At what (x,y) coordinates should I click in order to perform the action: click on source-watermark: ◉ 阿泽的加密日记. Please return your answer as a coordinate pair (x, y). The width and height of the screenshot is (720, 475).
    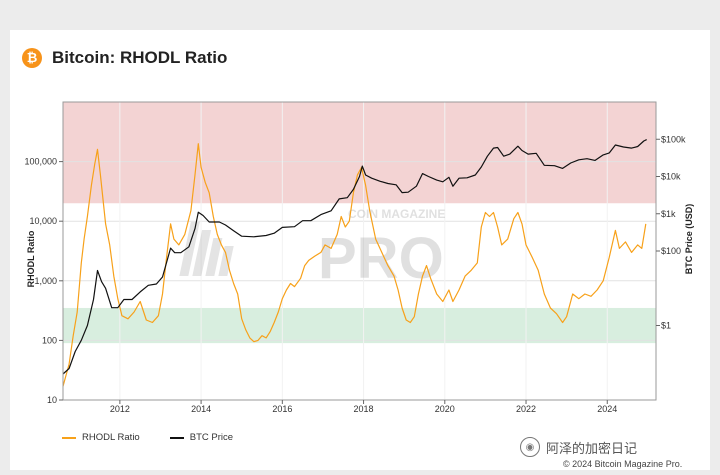
    Looking at the image, I should click on (578, 447).